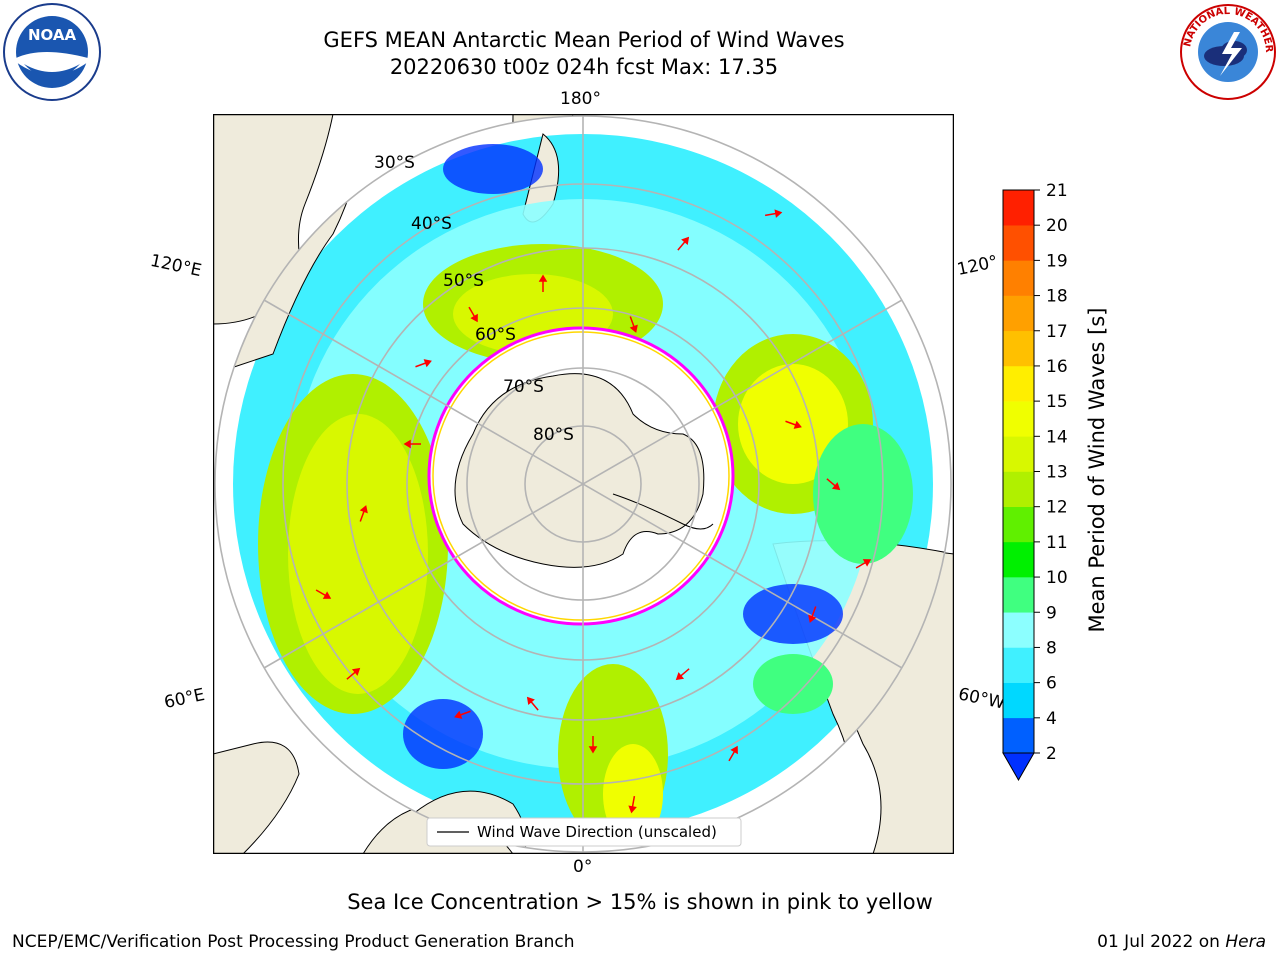 The image size is (1280, 960). I want to click on lon-120e: 120°E, so click(176, 266).